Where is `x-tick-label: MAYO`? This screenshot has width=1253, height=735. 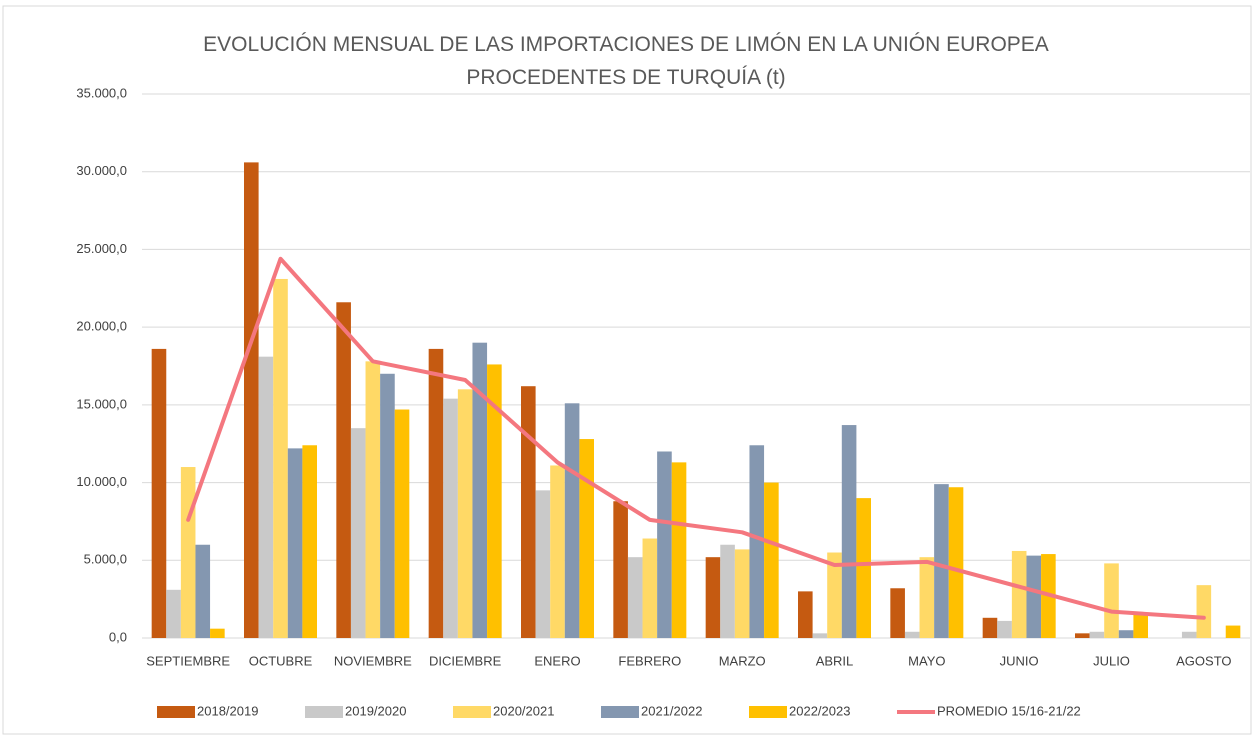
x-tick-label: MAYO is located at coordinates (926, 660).